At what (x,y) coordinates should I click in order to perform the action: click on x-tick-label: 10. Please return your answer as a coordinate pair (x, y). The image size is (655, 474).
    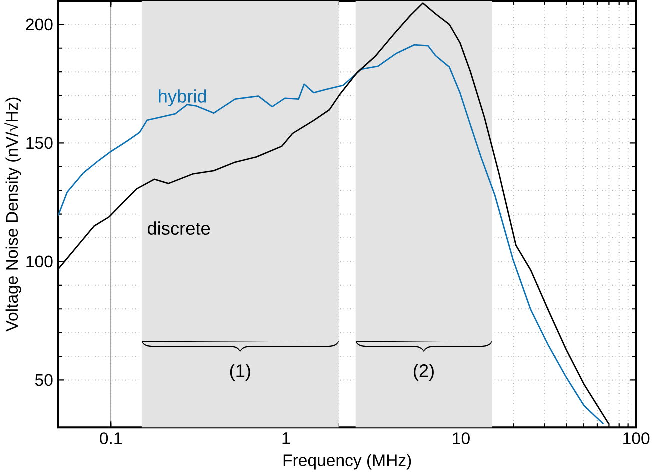
    Looking at the image, I should click on (461, 438).